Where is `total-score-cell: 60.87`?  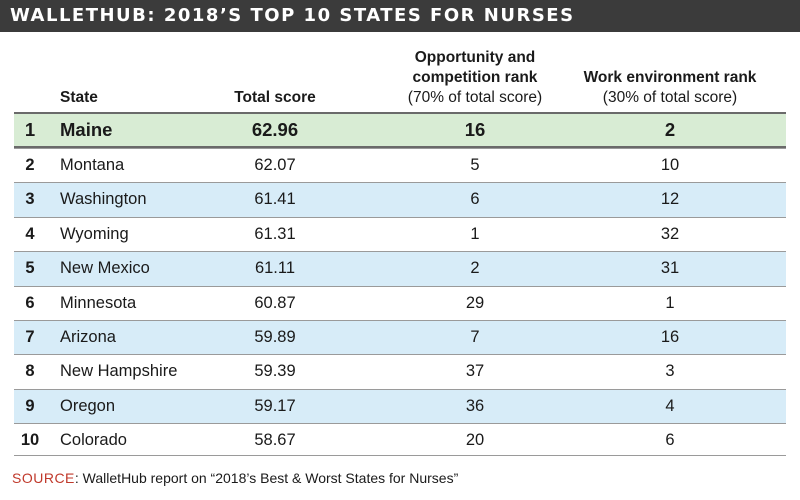
total-score-cell: 60.87 is located at coordinates (275, 302).